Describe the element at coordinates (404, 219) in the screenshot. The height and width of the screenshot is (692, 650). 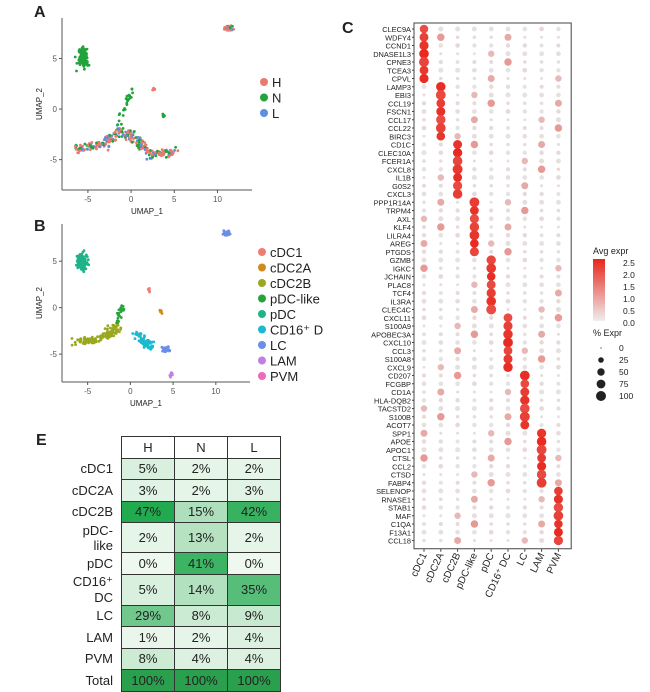
I see `gene-label: AXL` at that location.